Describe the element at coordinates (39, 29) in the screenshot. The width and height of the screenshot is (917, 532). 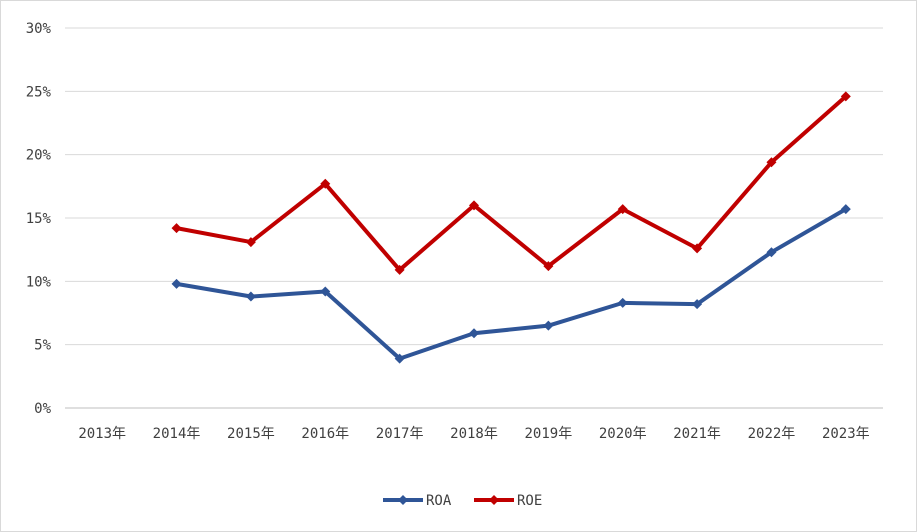
I see `y-tick-label: 30%` at that location.